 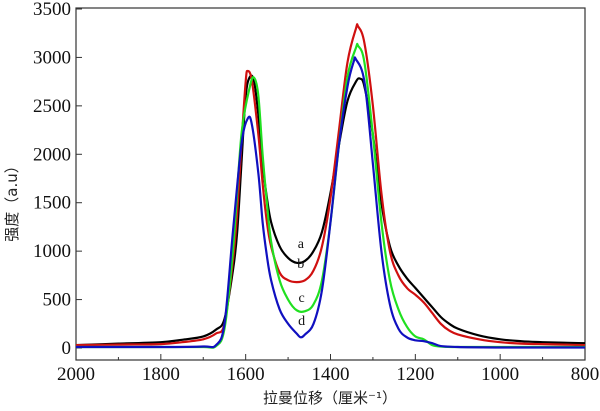 I want to click on x-axis-label: 拉曼位移（厘米⁻¹）, so click(x=330, y=398).